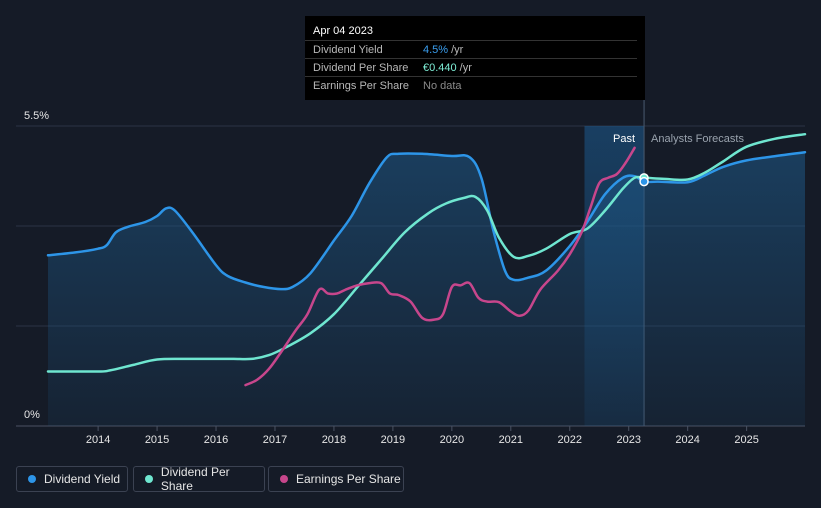  What do you see at coordinates (471, 49) in the screenshot?
I see `tooltip-row-dividend-yield: Dividend Yield 4.5%/yr` at bounding box center [471, 49].